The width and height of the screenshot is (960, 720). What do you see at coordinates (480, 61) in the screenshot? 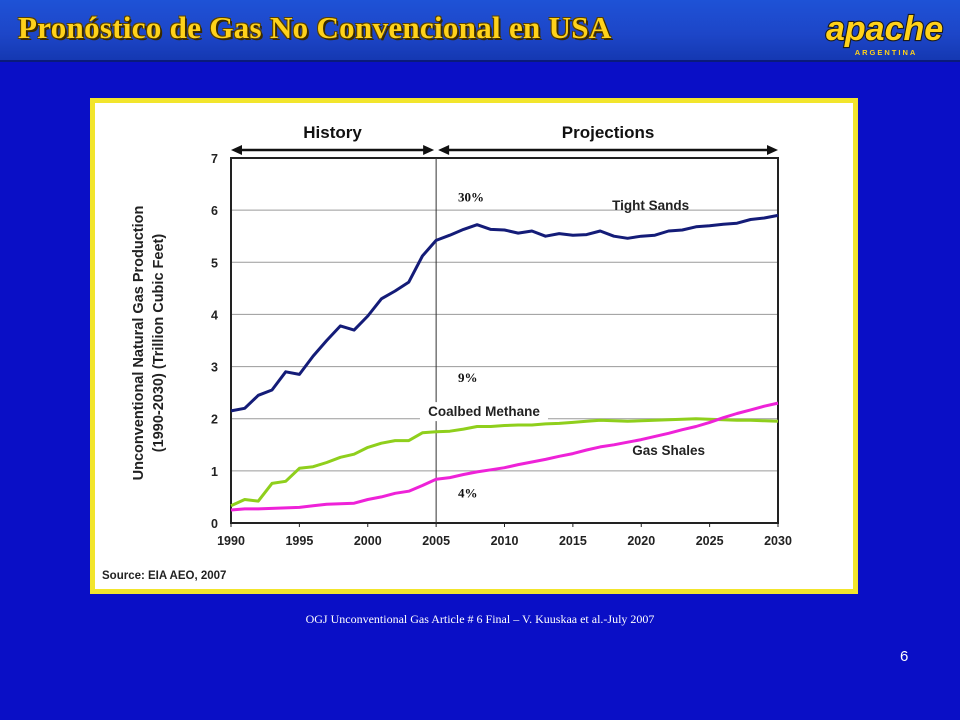
I see `title-bar-divider` at bounding box center [480, 61].